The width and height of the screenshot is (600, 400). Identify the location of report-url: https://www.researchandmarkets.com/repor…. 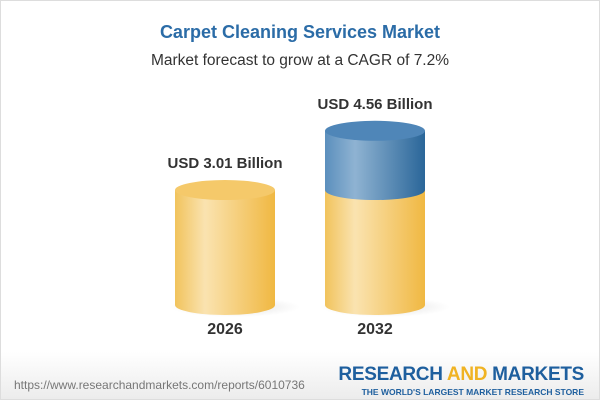
(159, 385).